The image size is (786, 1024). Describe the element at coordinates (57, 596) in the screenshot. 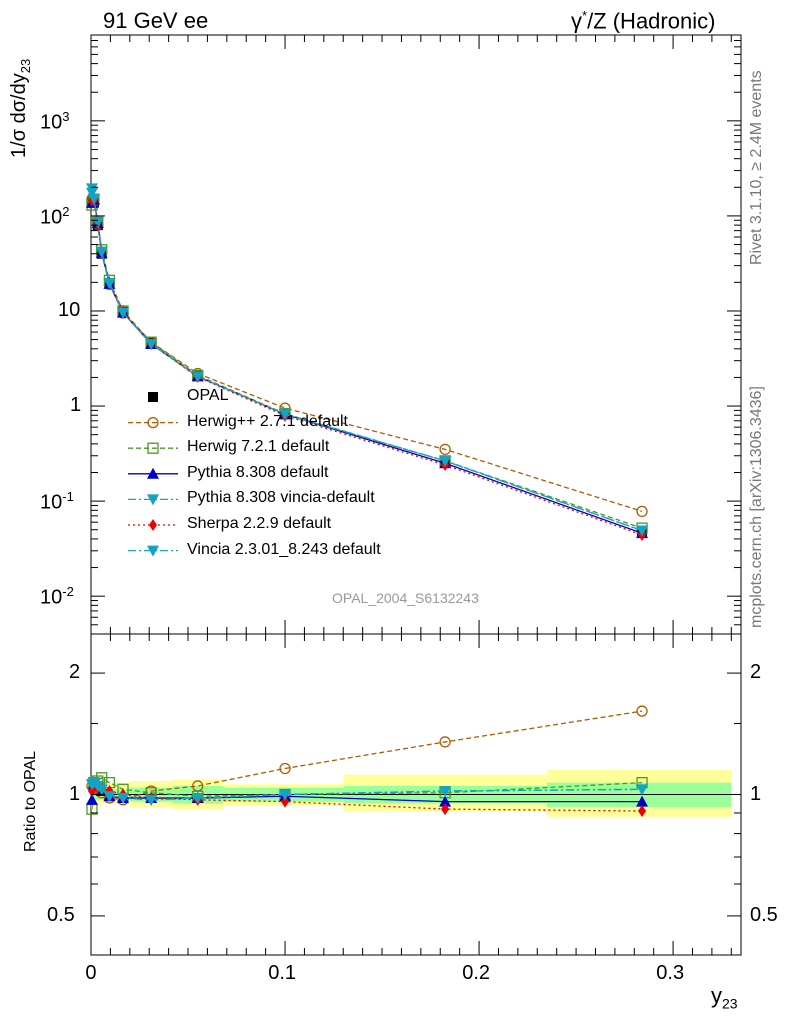

I see `main-y-tick-label: 10⁻²` at that location.